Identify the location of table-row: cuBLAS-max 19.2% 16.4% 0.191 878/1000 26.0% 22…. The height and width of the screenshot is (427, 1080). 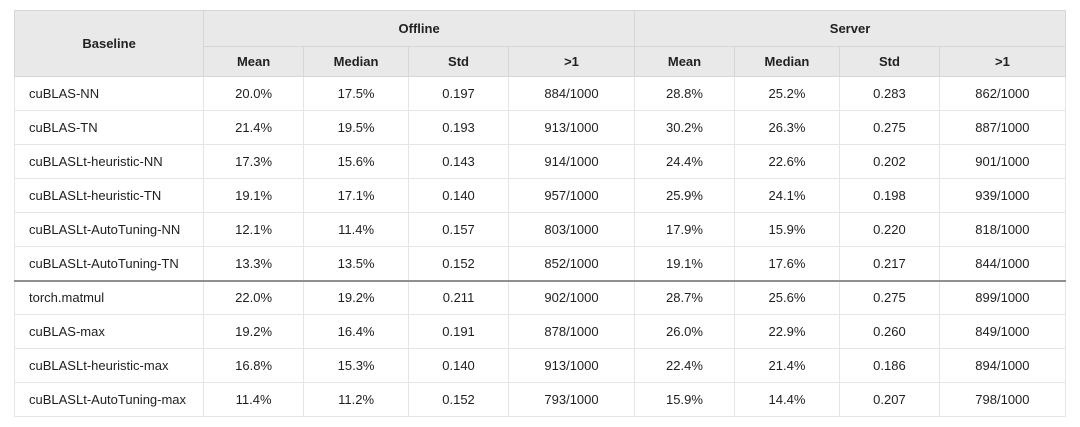
(540, 331).